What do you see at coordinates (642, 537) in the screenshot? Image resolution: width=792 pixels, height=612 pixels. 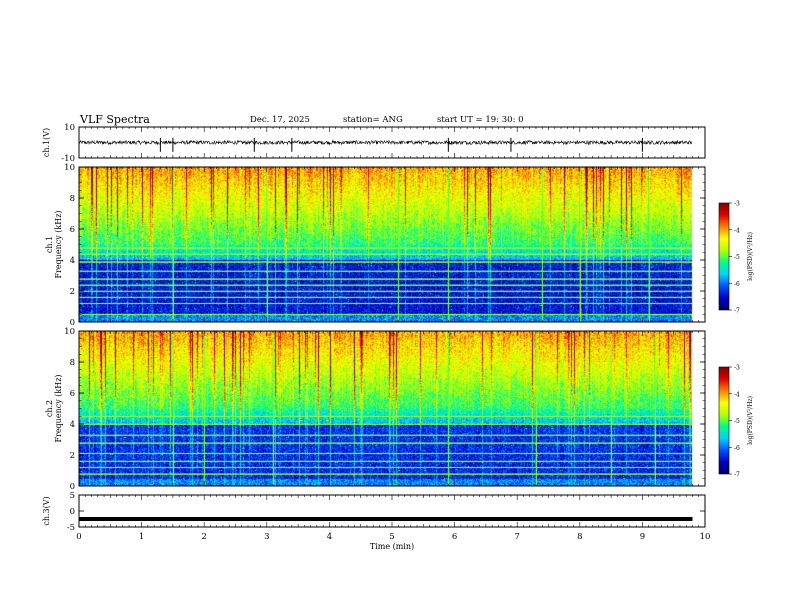 I see `x-tick-label: 9` at bounding box center [642, 537].